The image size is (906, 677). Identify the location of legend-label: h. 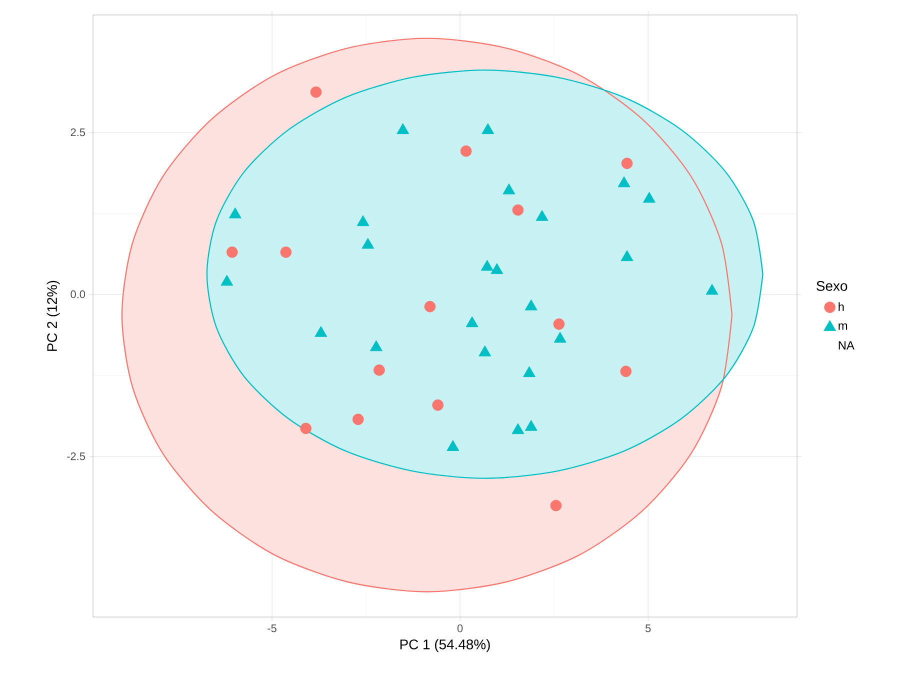
(841, 306).